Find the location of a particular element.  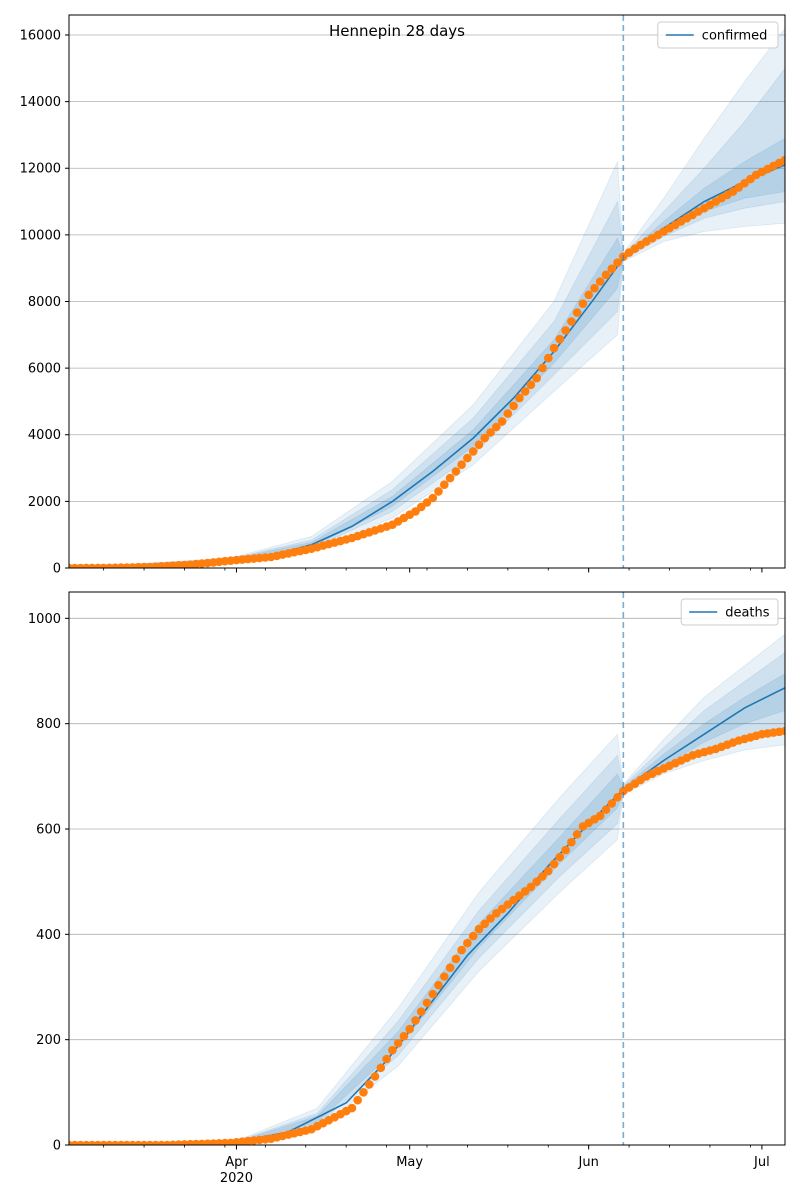

y-tick-label: 400 is located at coordinates (48, 935).